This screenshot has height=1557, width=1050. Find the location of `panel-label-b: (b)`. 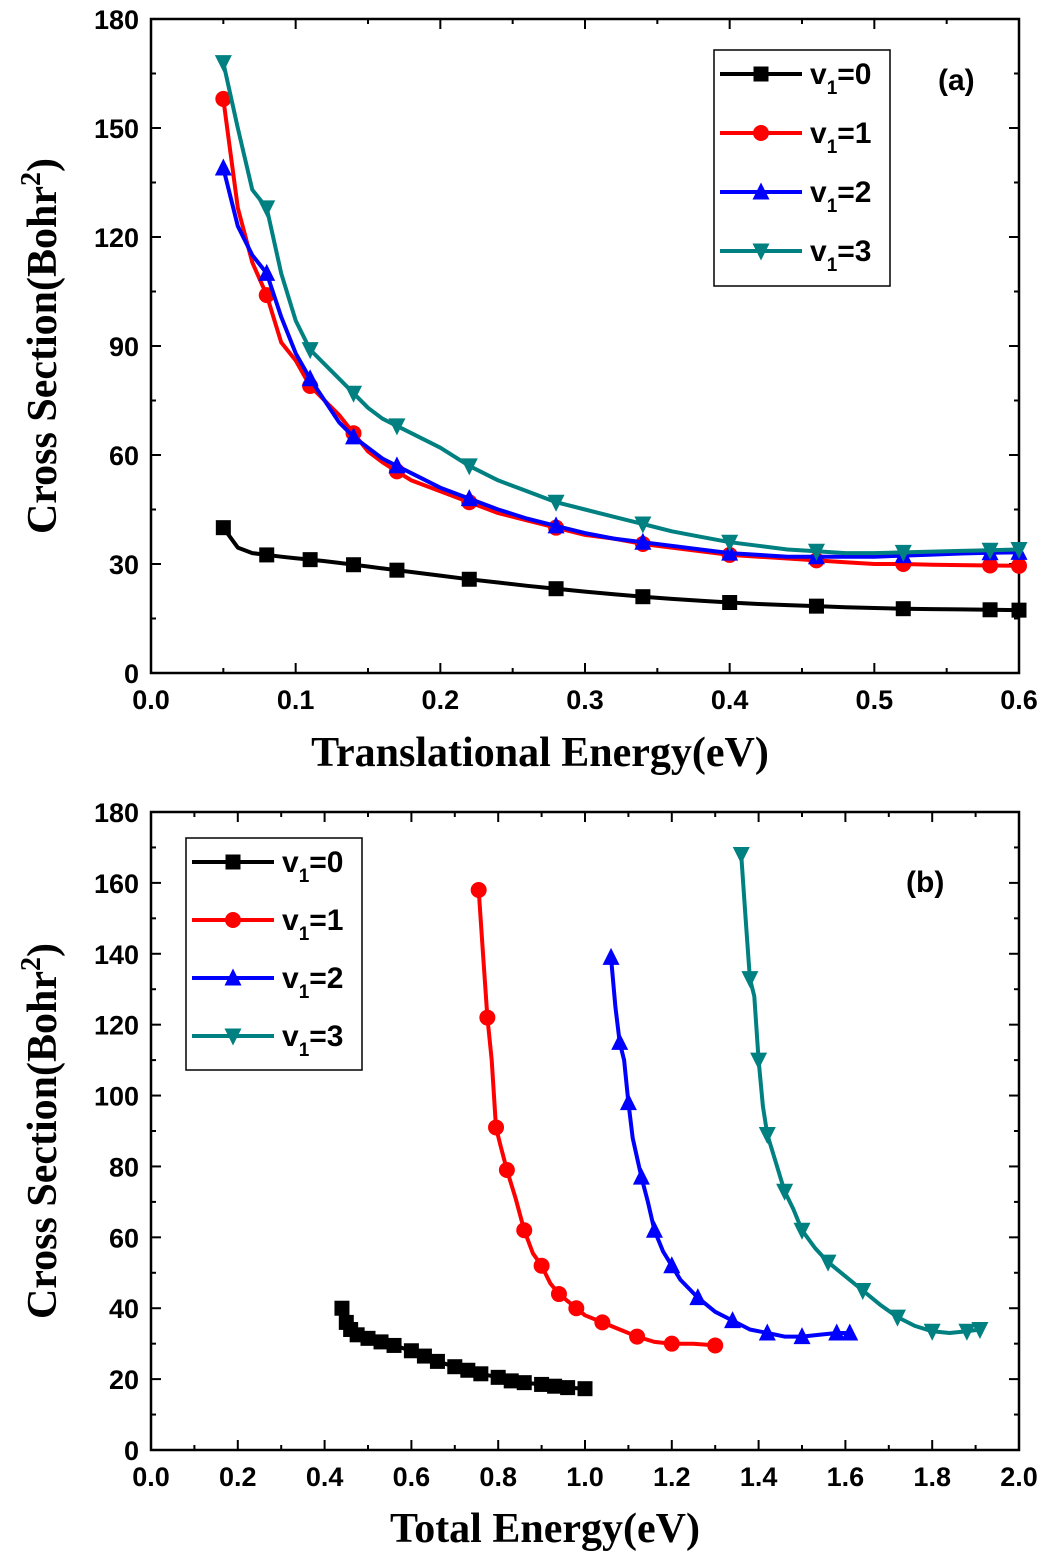

panel-label-b: (b) is located at coordinates (925, 882).